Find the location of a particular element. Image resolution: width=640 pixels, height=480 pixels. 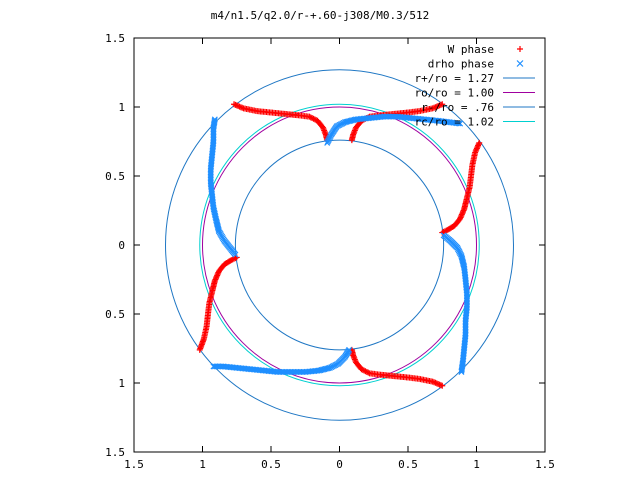

legend-label: drho phase is located at coordinates (461, 64).